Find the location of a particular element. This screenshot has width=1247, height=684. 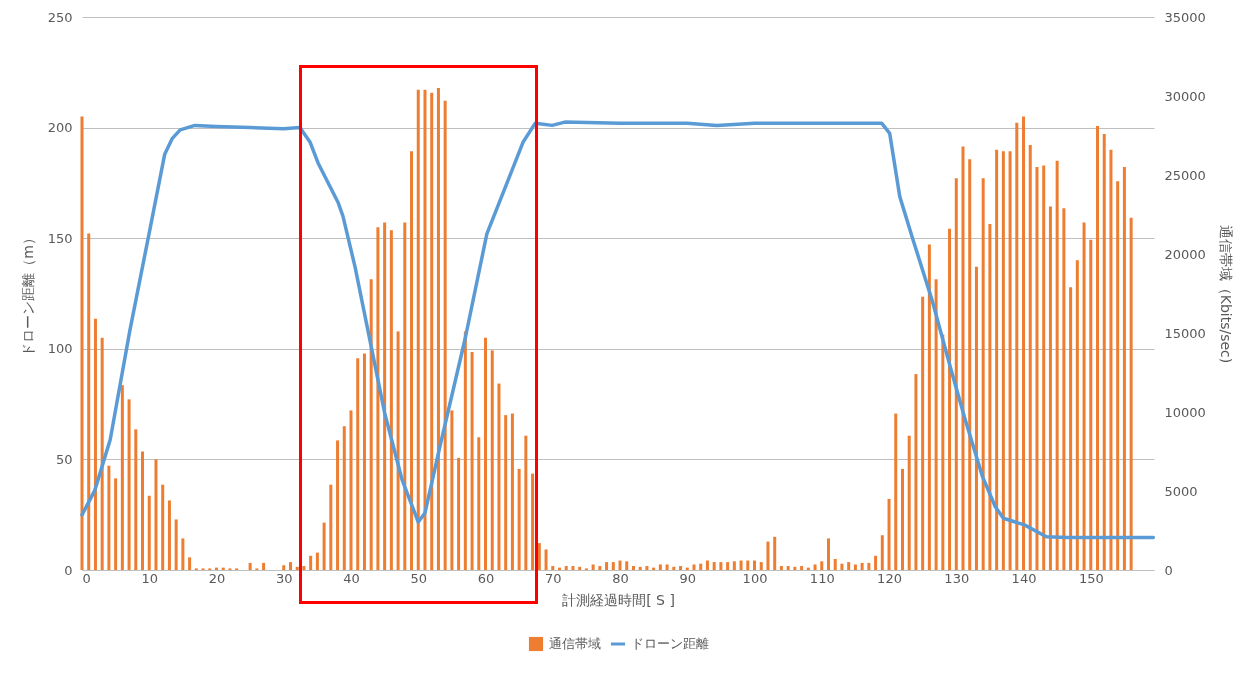

legend-label: ドローン距離 is located at coordinates (670, 643).